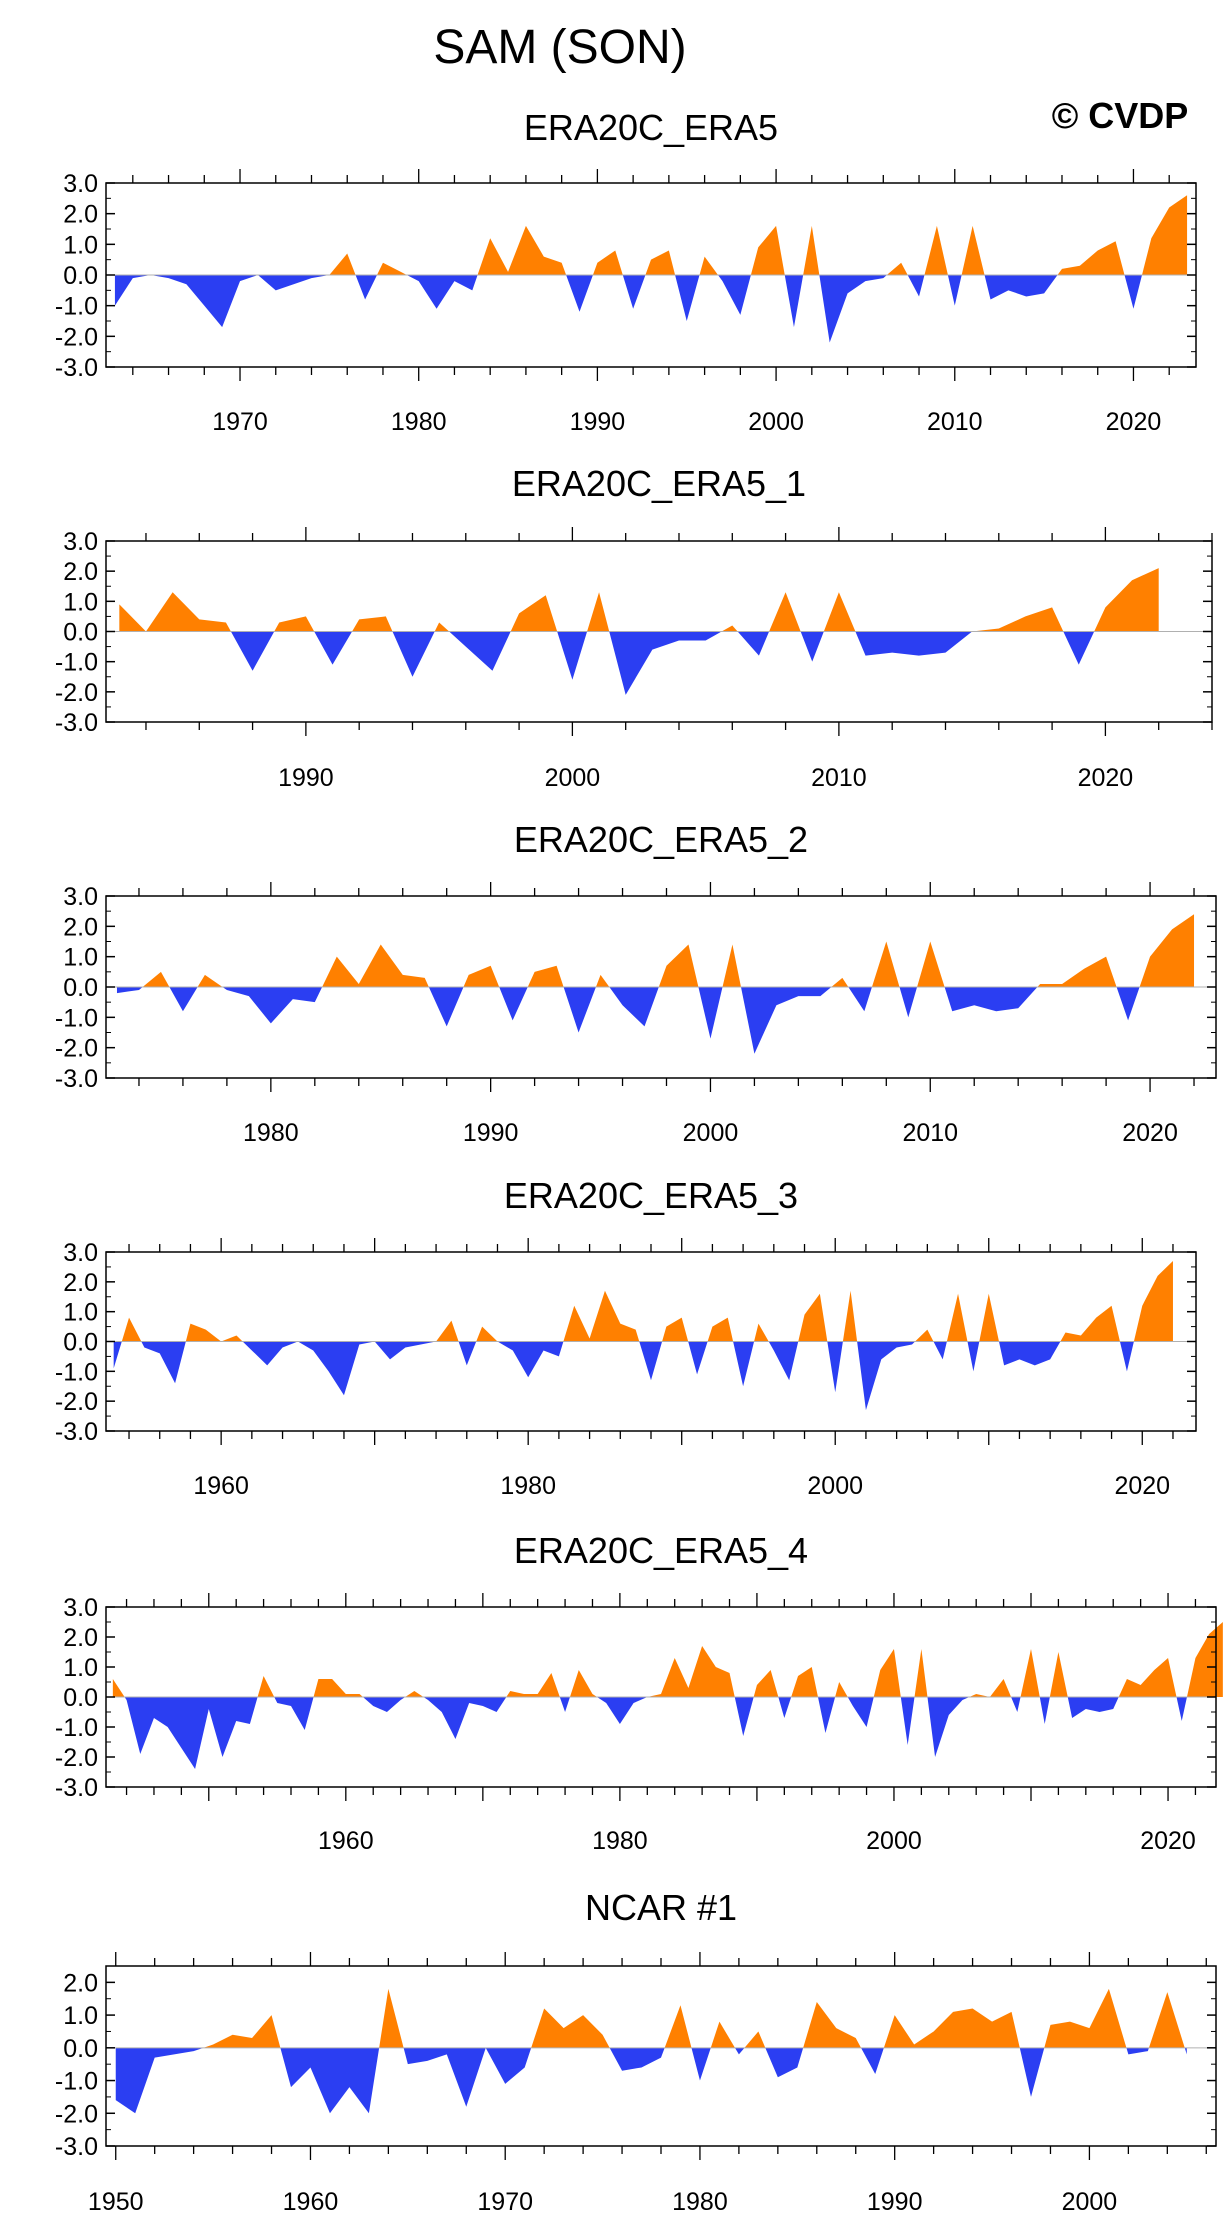 The width and height of the screenshot is (1228, 2234). Describe the element at coordinates (661, 1550) in the screenshot. I see `panel-title: ERA20C_ERA5_4` at that location.